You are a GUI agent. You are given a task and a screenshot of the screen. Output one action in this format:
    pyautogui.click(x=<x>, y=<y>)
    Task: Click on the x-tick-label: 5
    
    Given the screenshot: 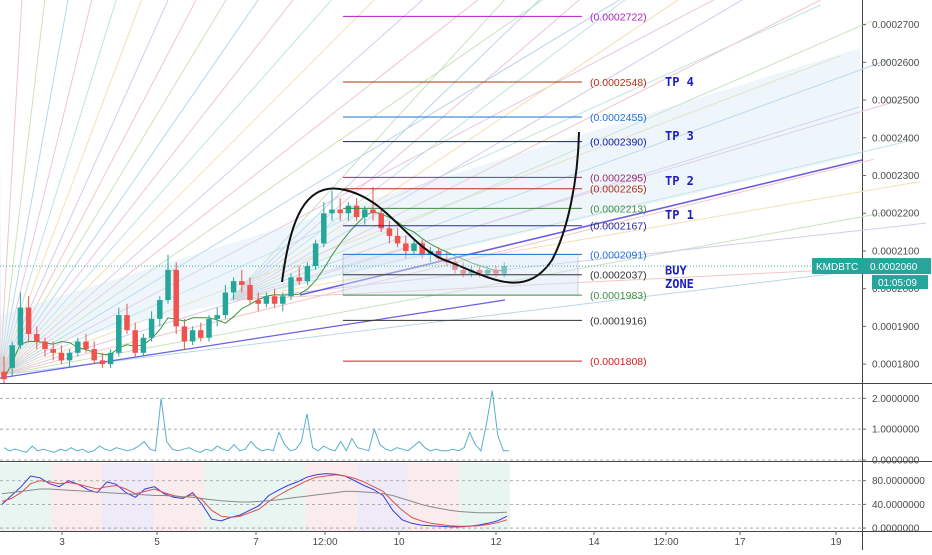 What is the action you would take?
    pyautogui.click(x=157, y=542)
    